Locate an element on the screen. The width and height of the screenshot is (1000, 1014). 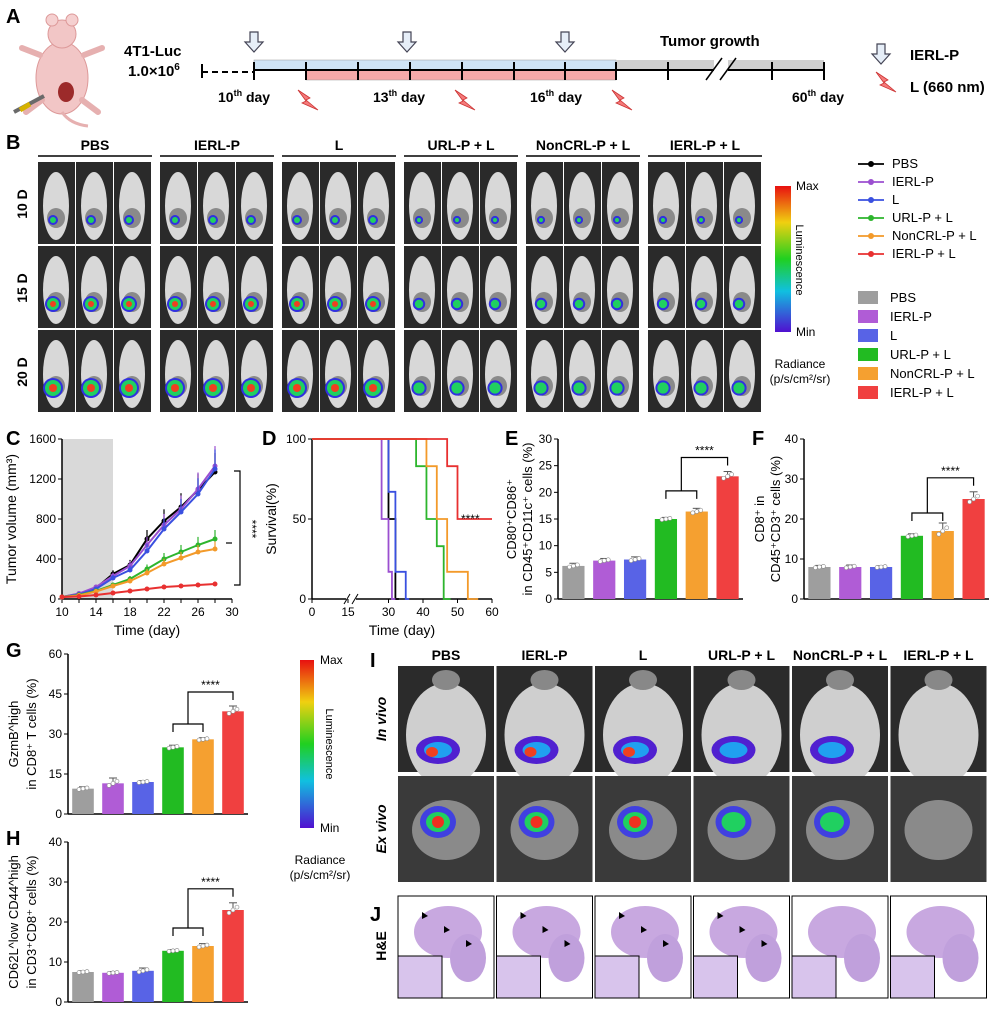
bar-legend-item-0: PBS is located at coordinates (903, 297).